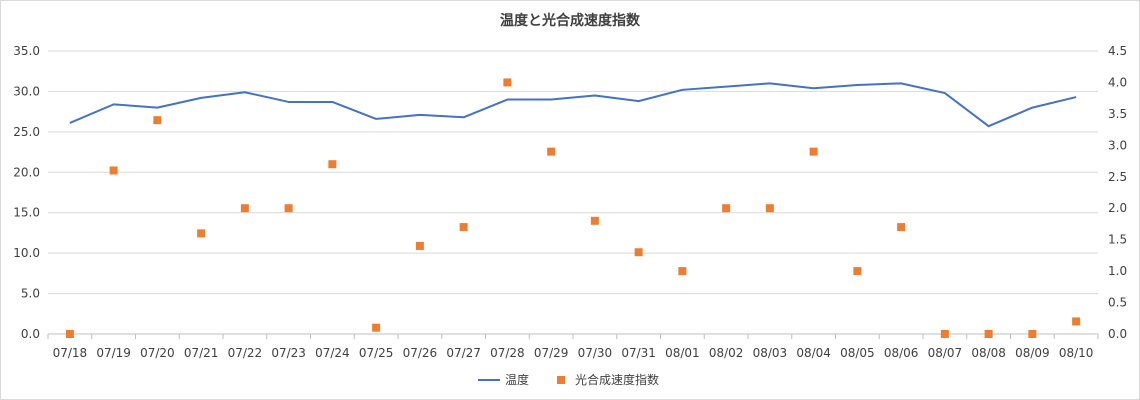 The width and height of the screenshot is (1140, 400). Describe the element at coordinates (376, 353) in the screenshot. I see `x-tick-label: 07/25` at that location.